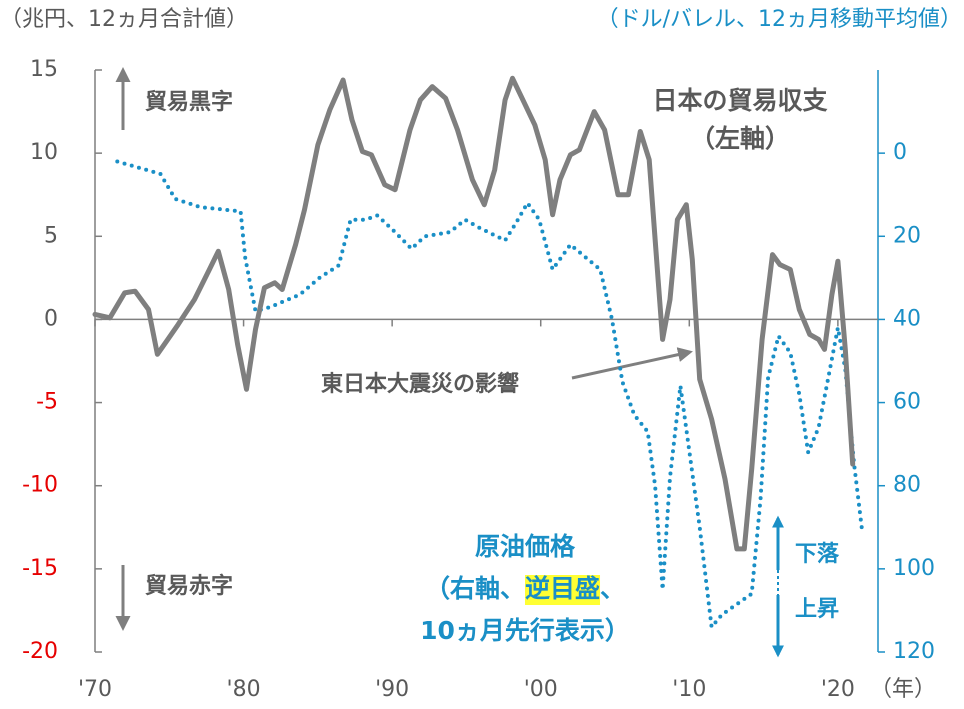 This screenshot has width=964, height=709. Describe the element at coordinates (475, 588) in the screenshot. I see `series-label: （右軸、` at that location.